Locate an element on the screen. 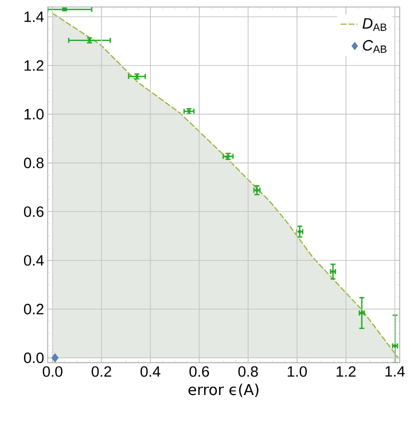  y-tick-label: 1.0 is located at coordinates (34, 114).